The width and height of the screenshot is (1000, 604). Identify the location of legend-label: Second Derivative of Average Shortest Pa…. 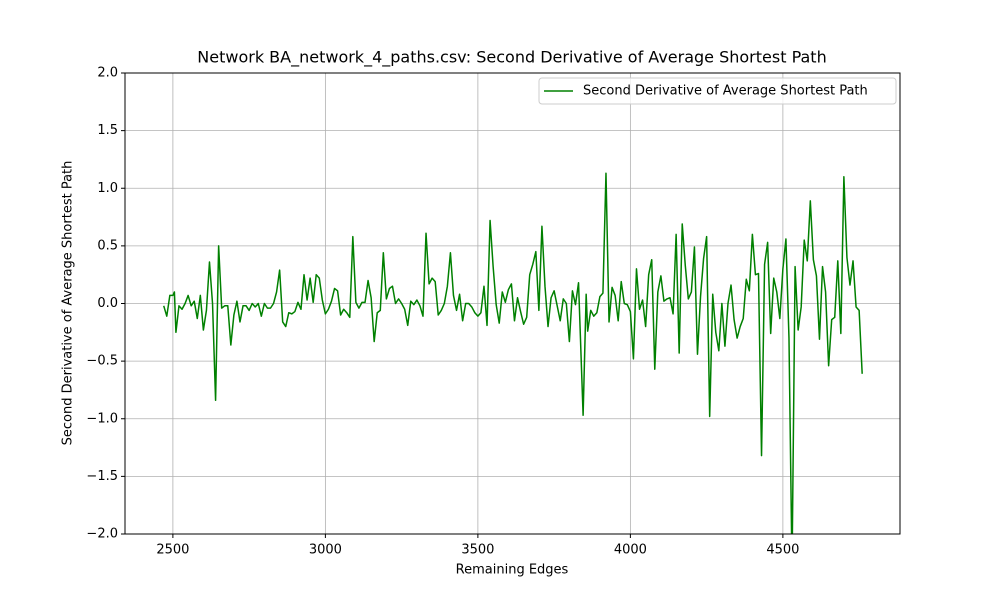
(725, 91).